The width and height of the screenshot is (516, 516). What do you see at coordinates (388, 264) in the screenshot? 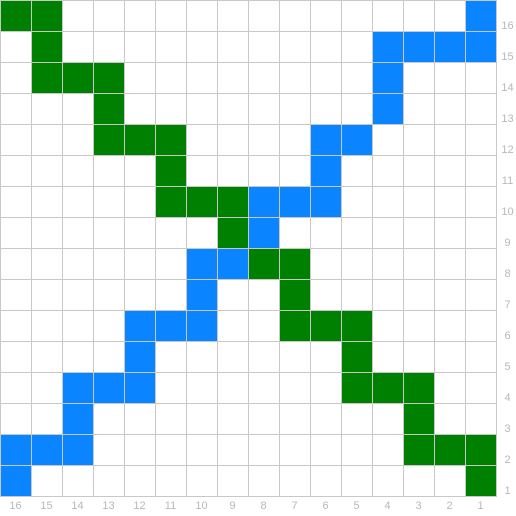
I see `cell-empty-r8-c4` at bounding box center [388, 264].